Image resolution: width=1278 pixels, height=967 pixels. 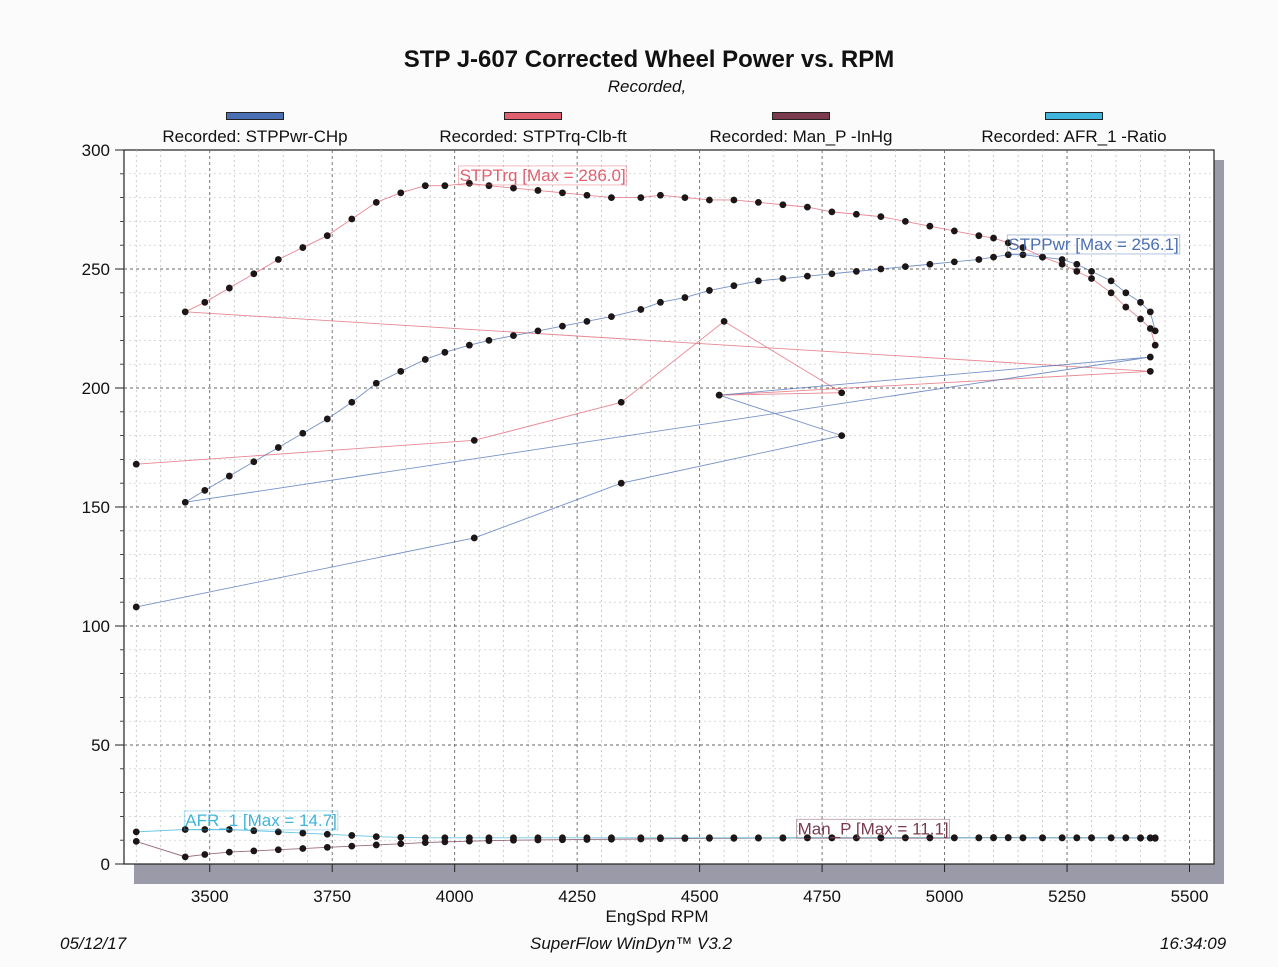 What do you see at coordinates (577, 896) in the screenshot?
I see `x-tick-label: 4250` at bounding box center [577, 896].